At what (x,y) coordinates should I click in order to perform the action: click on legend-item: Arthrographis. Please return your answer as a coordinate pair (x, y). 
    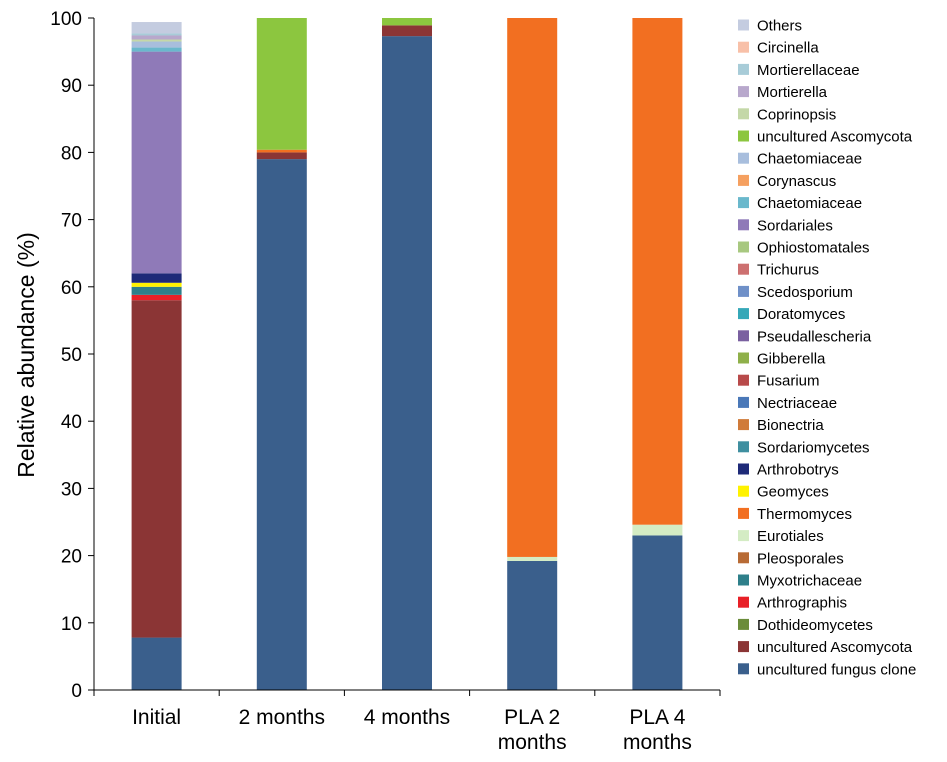
    Looking at the image, I should click on (792, 603).